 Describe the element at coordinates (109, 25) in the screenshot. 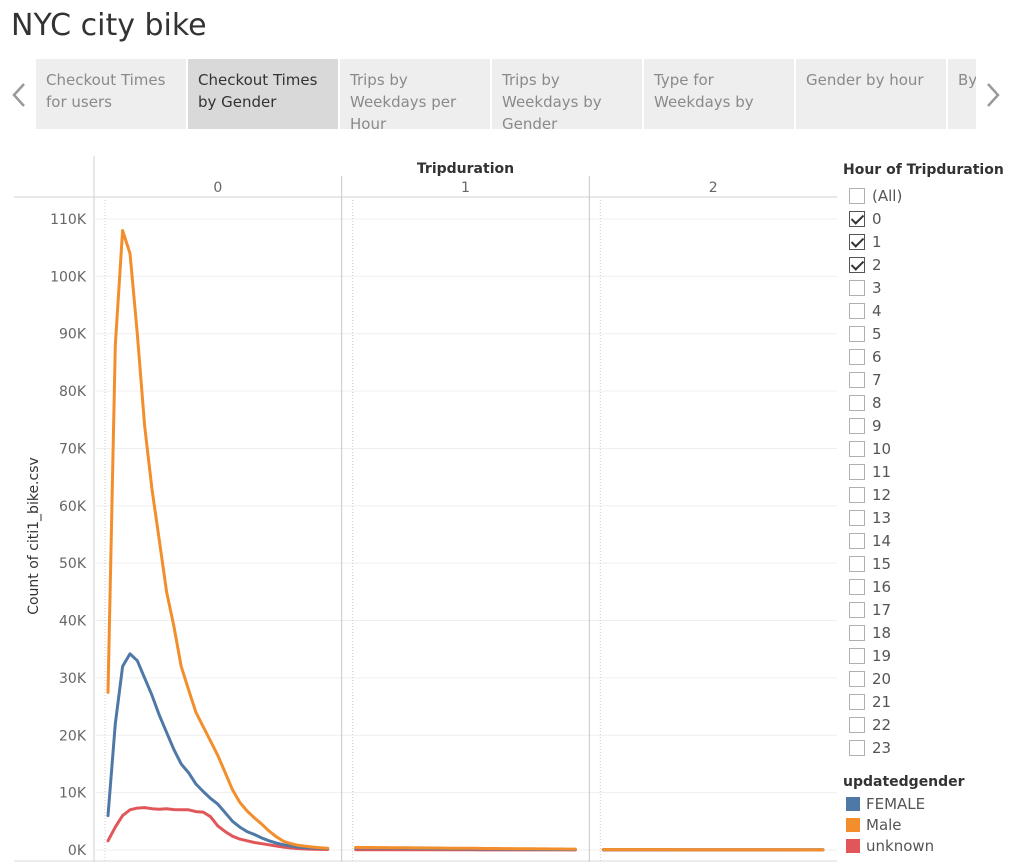

I see `page-title: NYC city bike` at that location.